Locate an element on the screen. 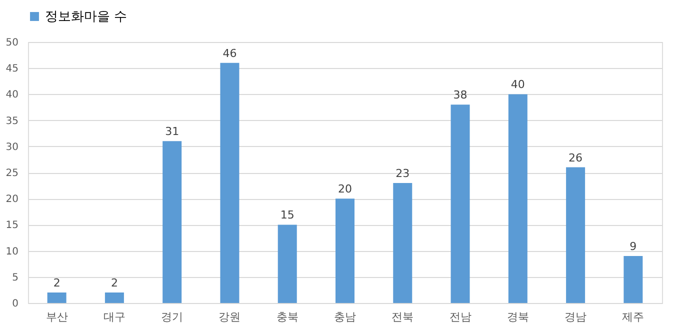 The width and height of the screenshot is (677, 330). x-tick-label: 전남 is located at coordinates (460, 317).